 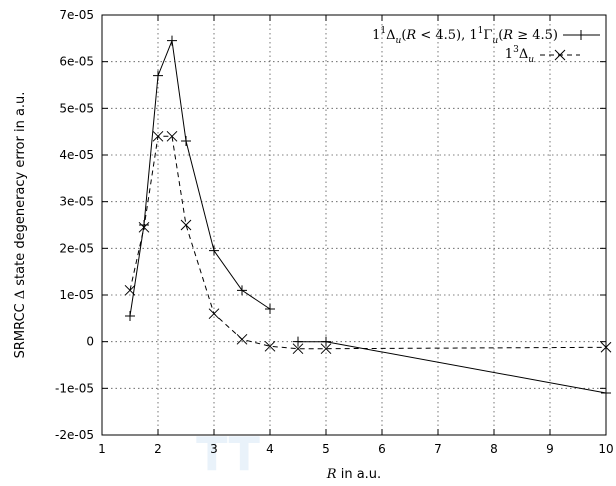 I want to click on watermark: TT, so click(x=228, y=454).